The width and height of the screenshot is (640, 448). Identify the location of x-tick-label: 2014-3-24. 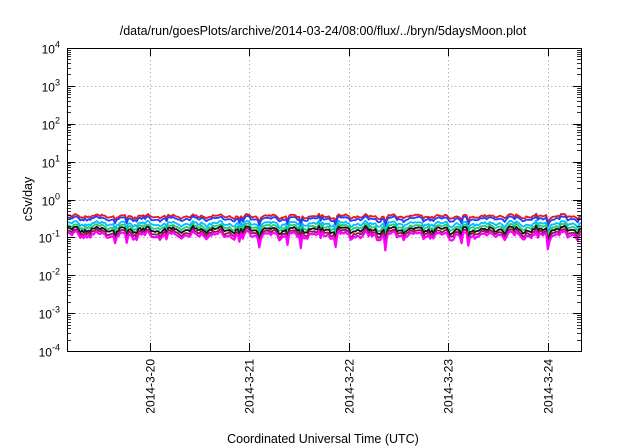
(549, 386).